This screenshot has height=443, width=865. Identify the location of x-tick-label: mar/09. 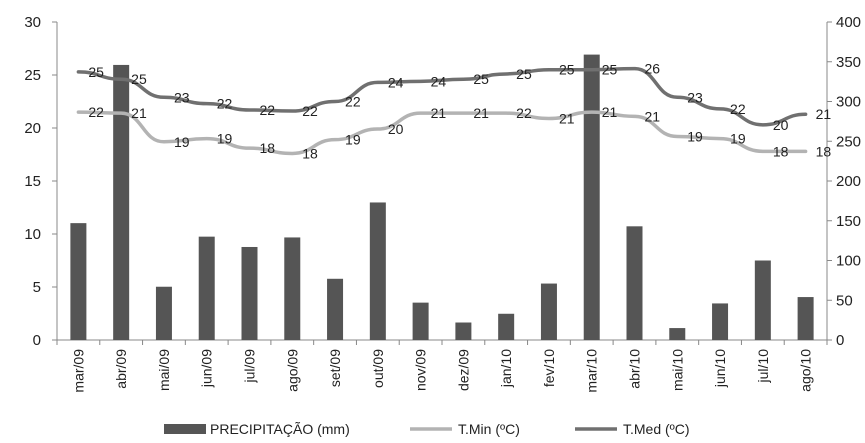
(78, 371).